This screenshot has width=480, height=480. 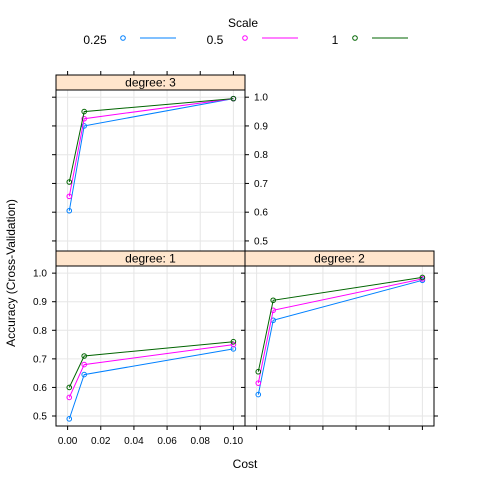 I want to click on legend-label-1: 1, so click(x=335, y=40).